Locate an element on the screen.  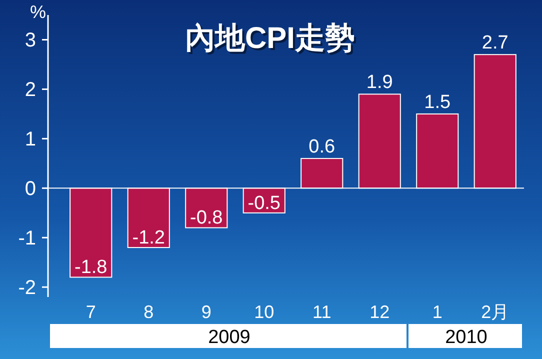
data-label: -0.5 is located at coordinates (264, 203).